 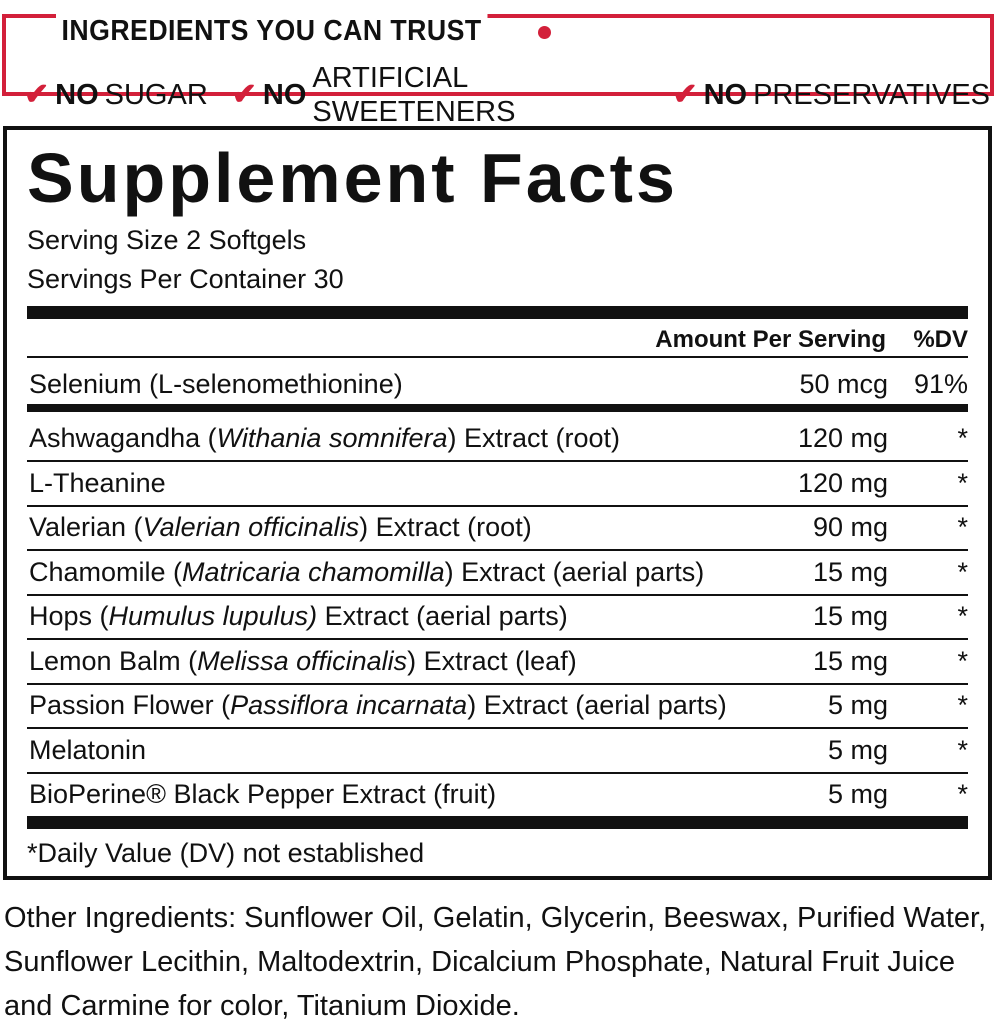 What do you see at coordinates (156, 95) in the screenshot?
I see `claim-text: SUGAR` at bounding box center [156, 95].